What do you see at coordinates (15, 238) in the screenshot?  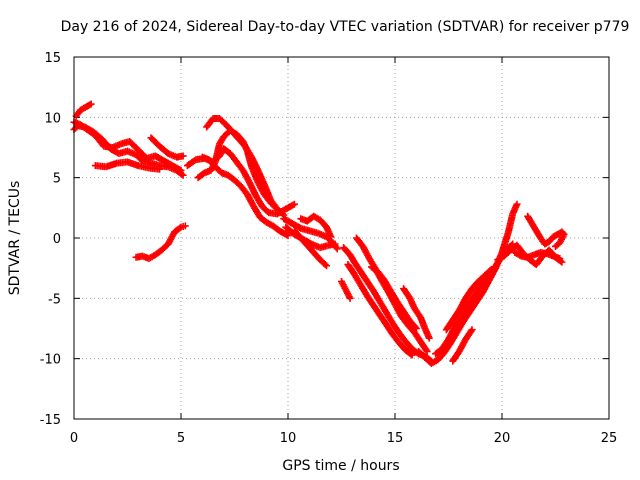 I see `y-axis-label: SDTVAR / TECUs` at bounding box center [15, 238].